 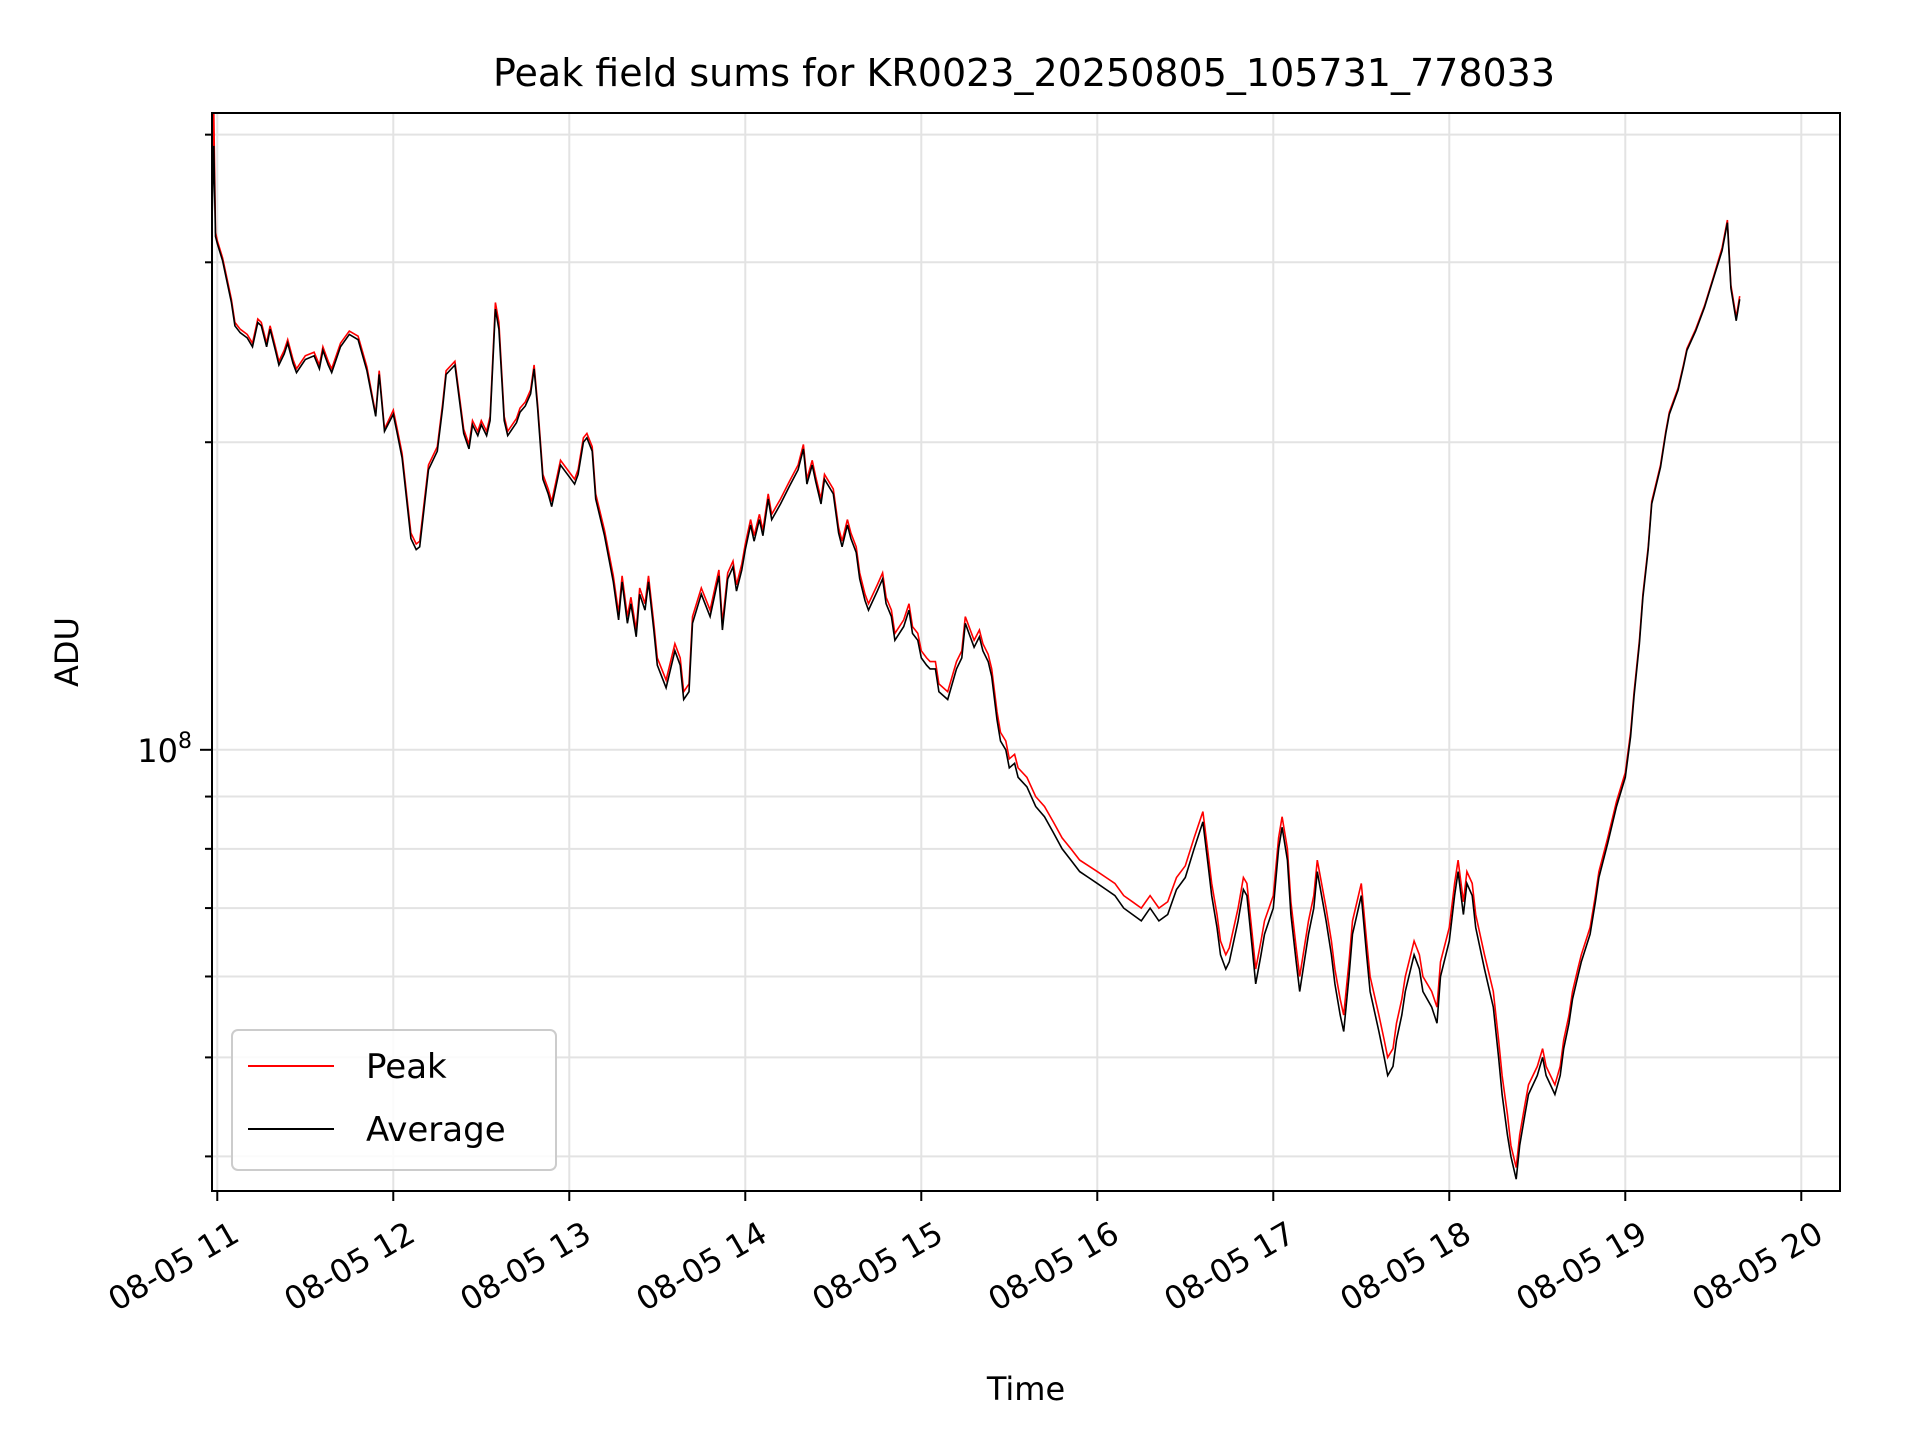 What do you see at coordinates (174, 1266) in the screenshot?
I see `x-tick-label: 08-05 11` at bounding box center [174, 1266].